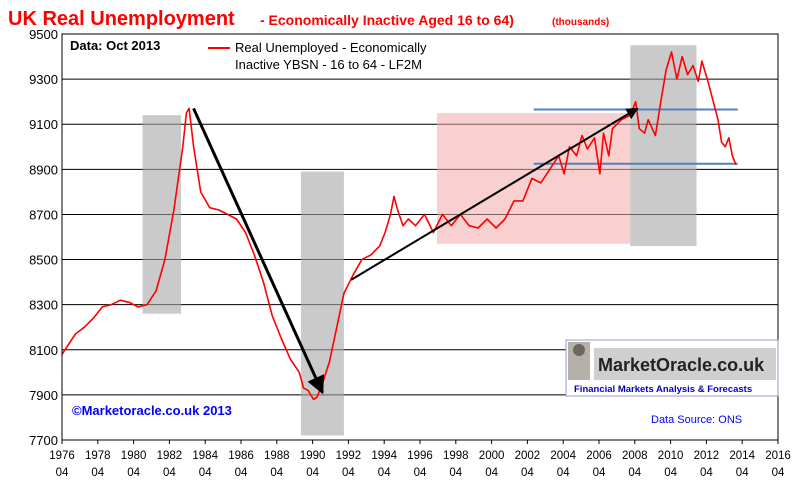 The image size is (800, 490). Describe the element at coordinates (43, 305) in the screenshot. I see `y-tick-label: 8300` at that location.